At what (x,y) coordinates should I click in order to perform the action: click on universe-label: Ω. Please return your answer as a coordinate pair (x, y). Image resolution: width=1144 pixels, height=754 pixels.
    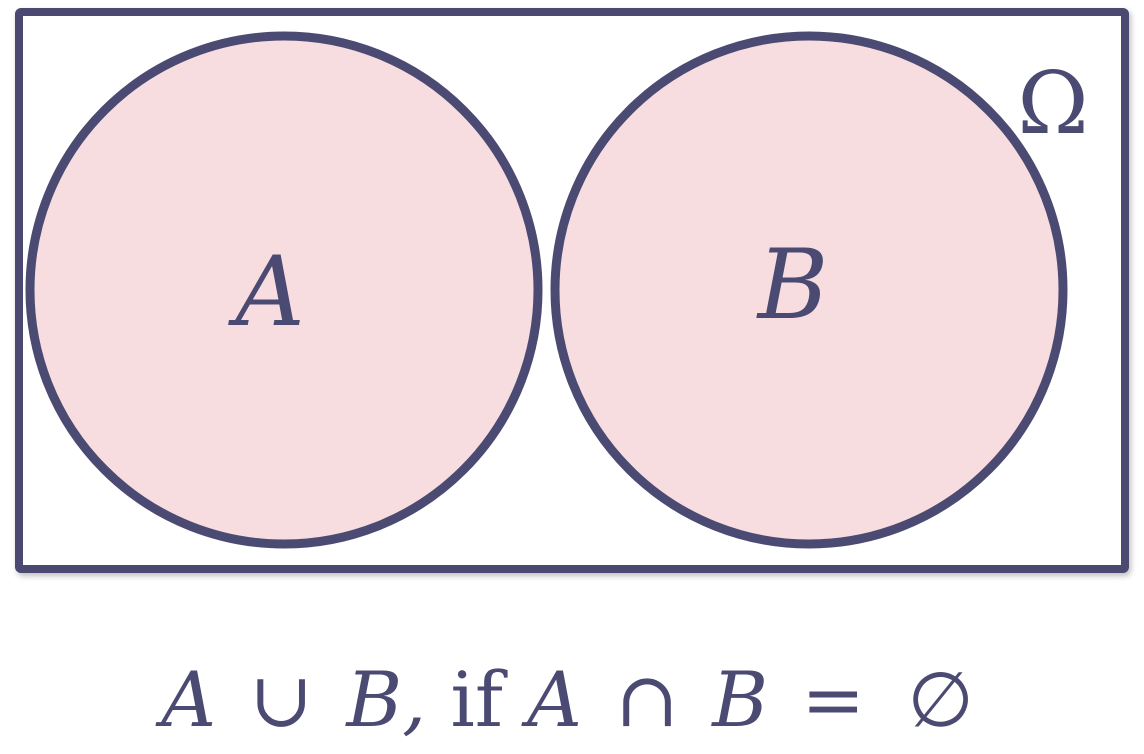
    Looking at the image, I should click on (1052, 104).